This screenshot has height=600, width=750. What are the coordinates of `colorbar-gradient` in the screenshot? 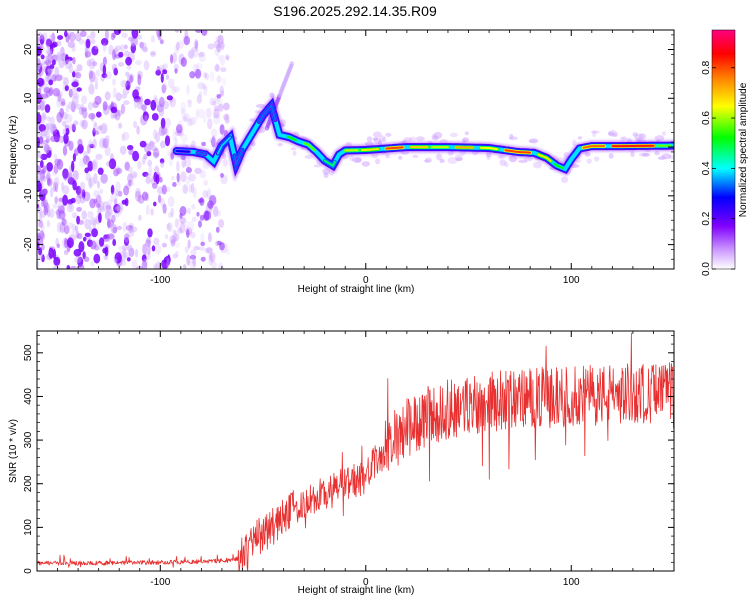 It's located at (723, 149).